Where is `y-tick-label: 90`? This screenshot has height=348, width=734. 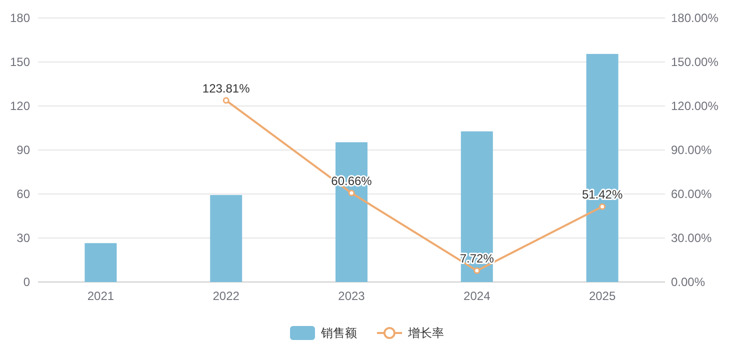
y-tick-label: 90 is located at coordinates (23, 150).